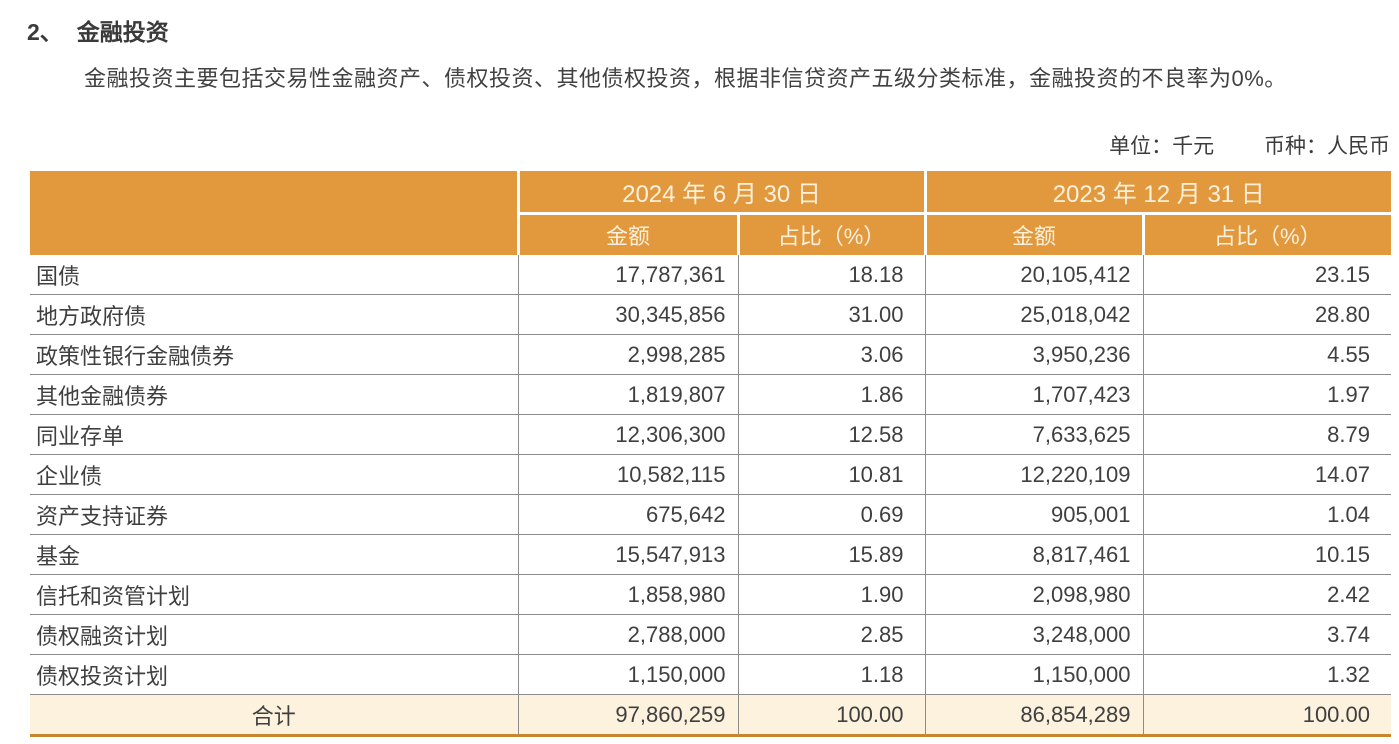  What do you see at coordinates (1266, 394) in the screenshot?
I see `cell-pct-2023: 1.97` at bounding box center [1266, 394].